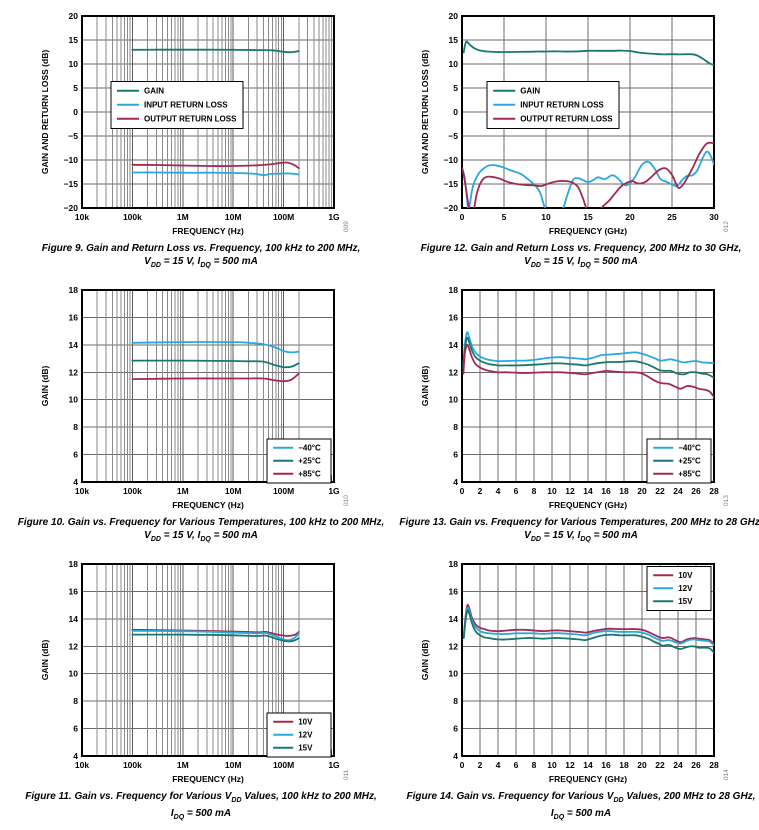 The height and width of the screenshot is (830, 759). What do you see at coordinates (679, 588) in the screenshot?
I see `legend: 10V 12V 15V` at bounding box center [679, 588].